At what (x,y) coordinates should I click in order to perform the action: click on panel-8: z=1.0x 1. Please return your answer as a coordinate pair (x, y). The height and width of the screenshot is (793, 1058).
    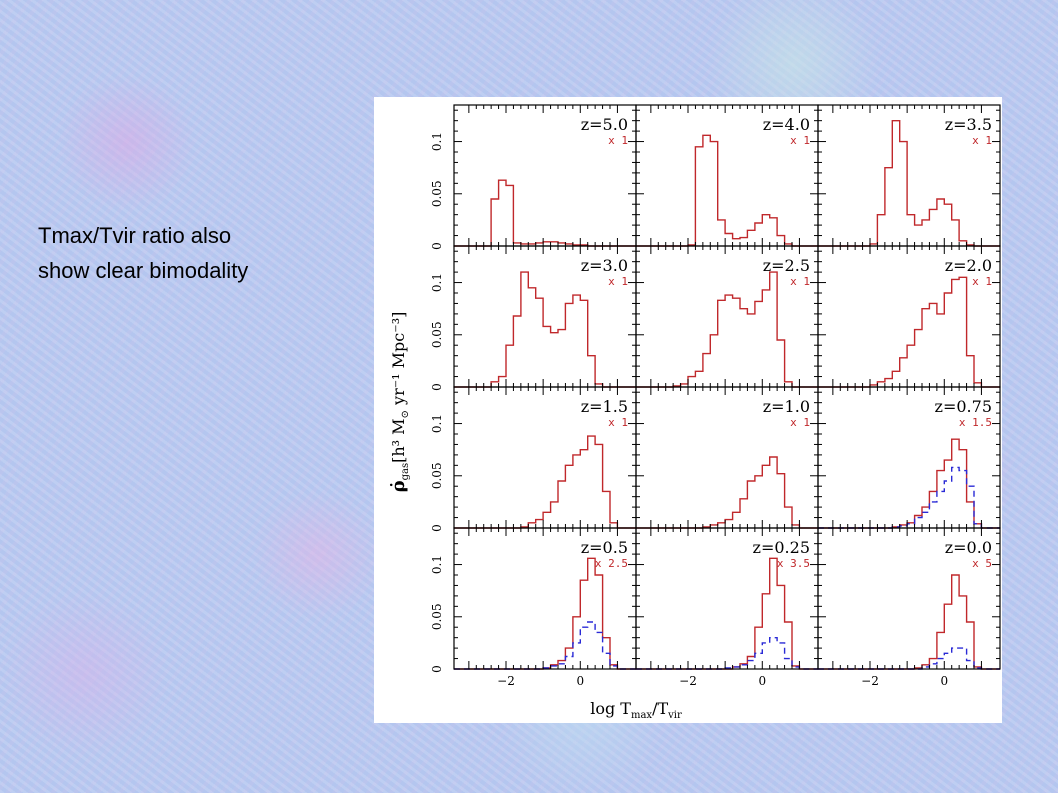
    Looking at the image, I should click on (727, 457).